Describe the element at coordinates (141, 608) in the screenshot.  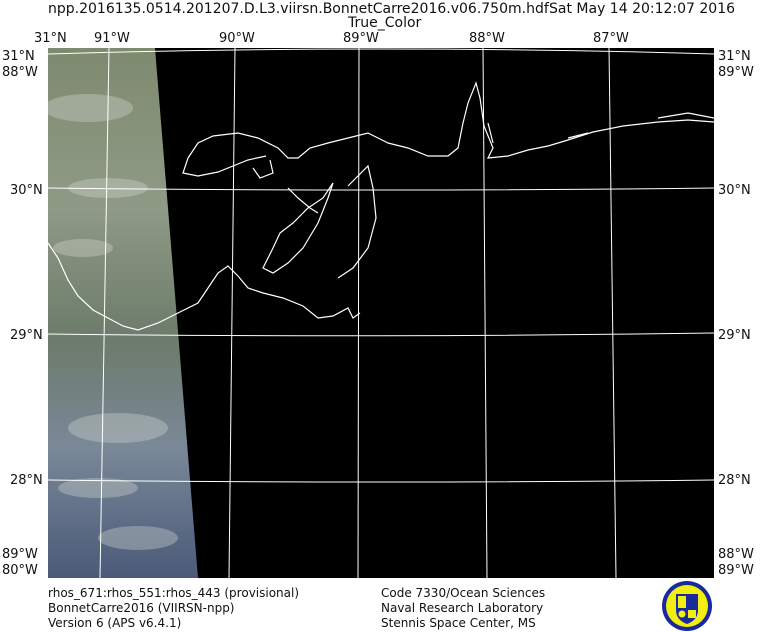
I see `footer-left-line-2: BonnetCarre2016 (VIIRSN-npp)` at that location.